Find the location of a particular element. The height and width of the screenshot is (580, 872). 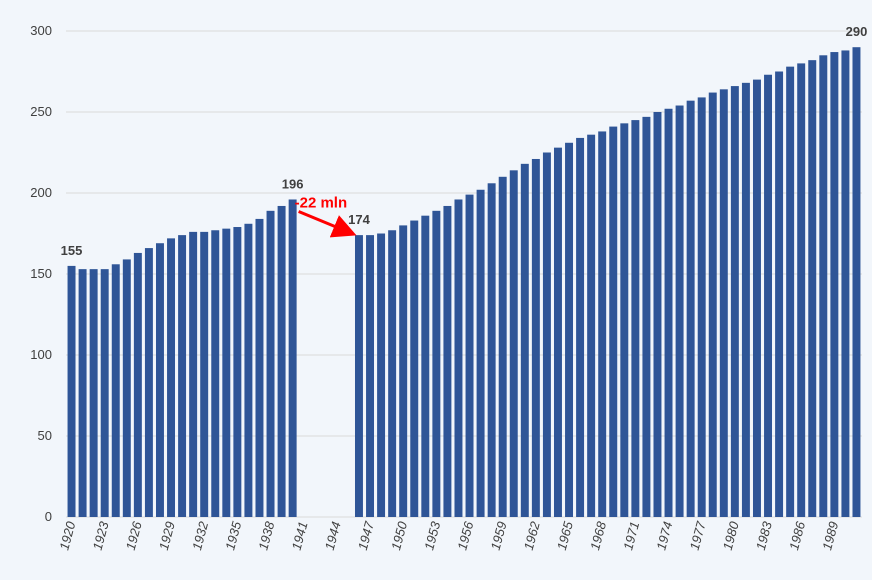

x-tick-label: 1947 is located at coordinates (366, 535).